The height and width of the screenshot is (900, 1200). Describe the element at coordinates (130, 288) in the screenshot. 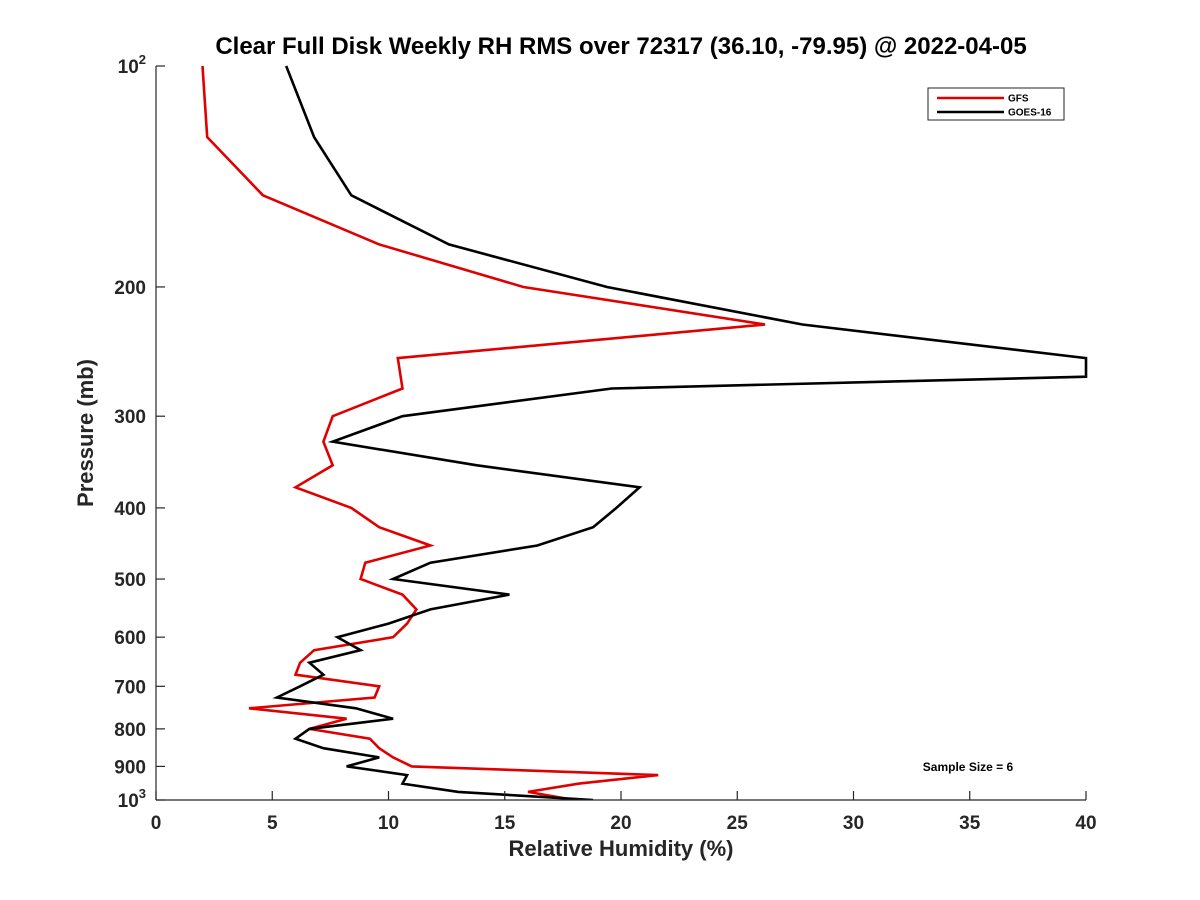

I see `y-tick-label: 200` at that location.